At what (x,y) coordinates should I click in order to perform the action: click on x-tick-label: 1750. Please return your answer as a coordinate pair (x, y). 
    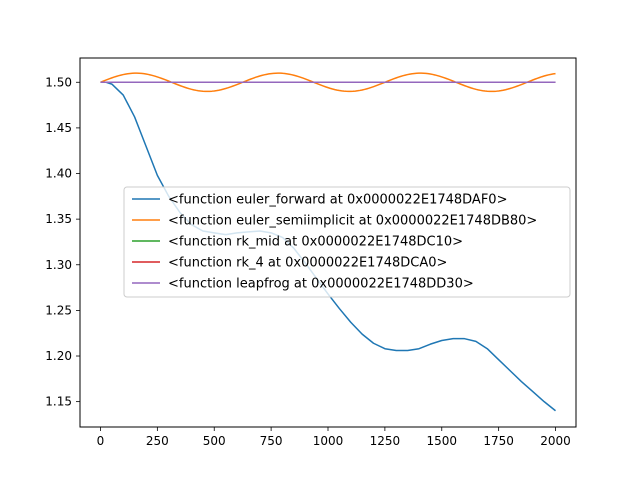
    Looking at the image, I should click on (498, 441).